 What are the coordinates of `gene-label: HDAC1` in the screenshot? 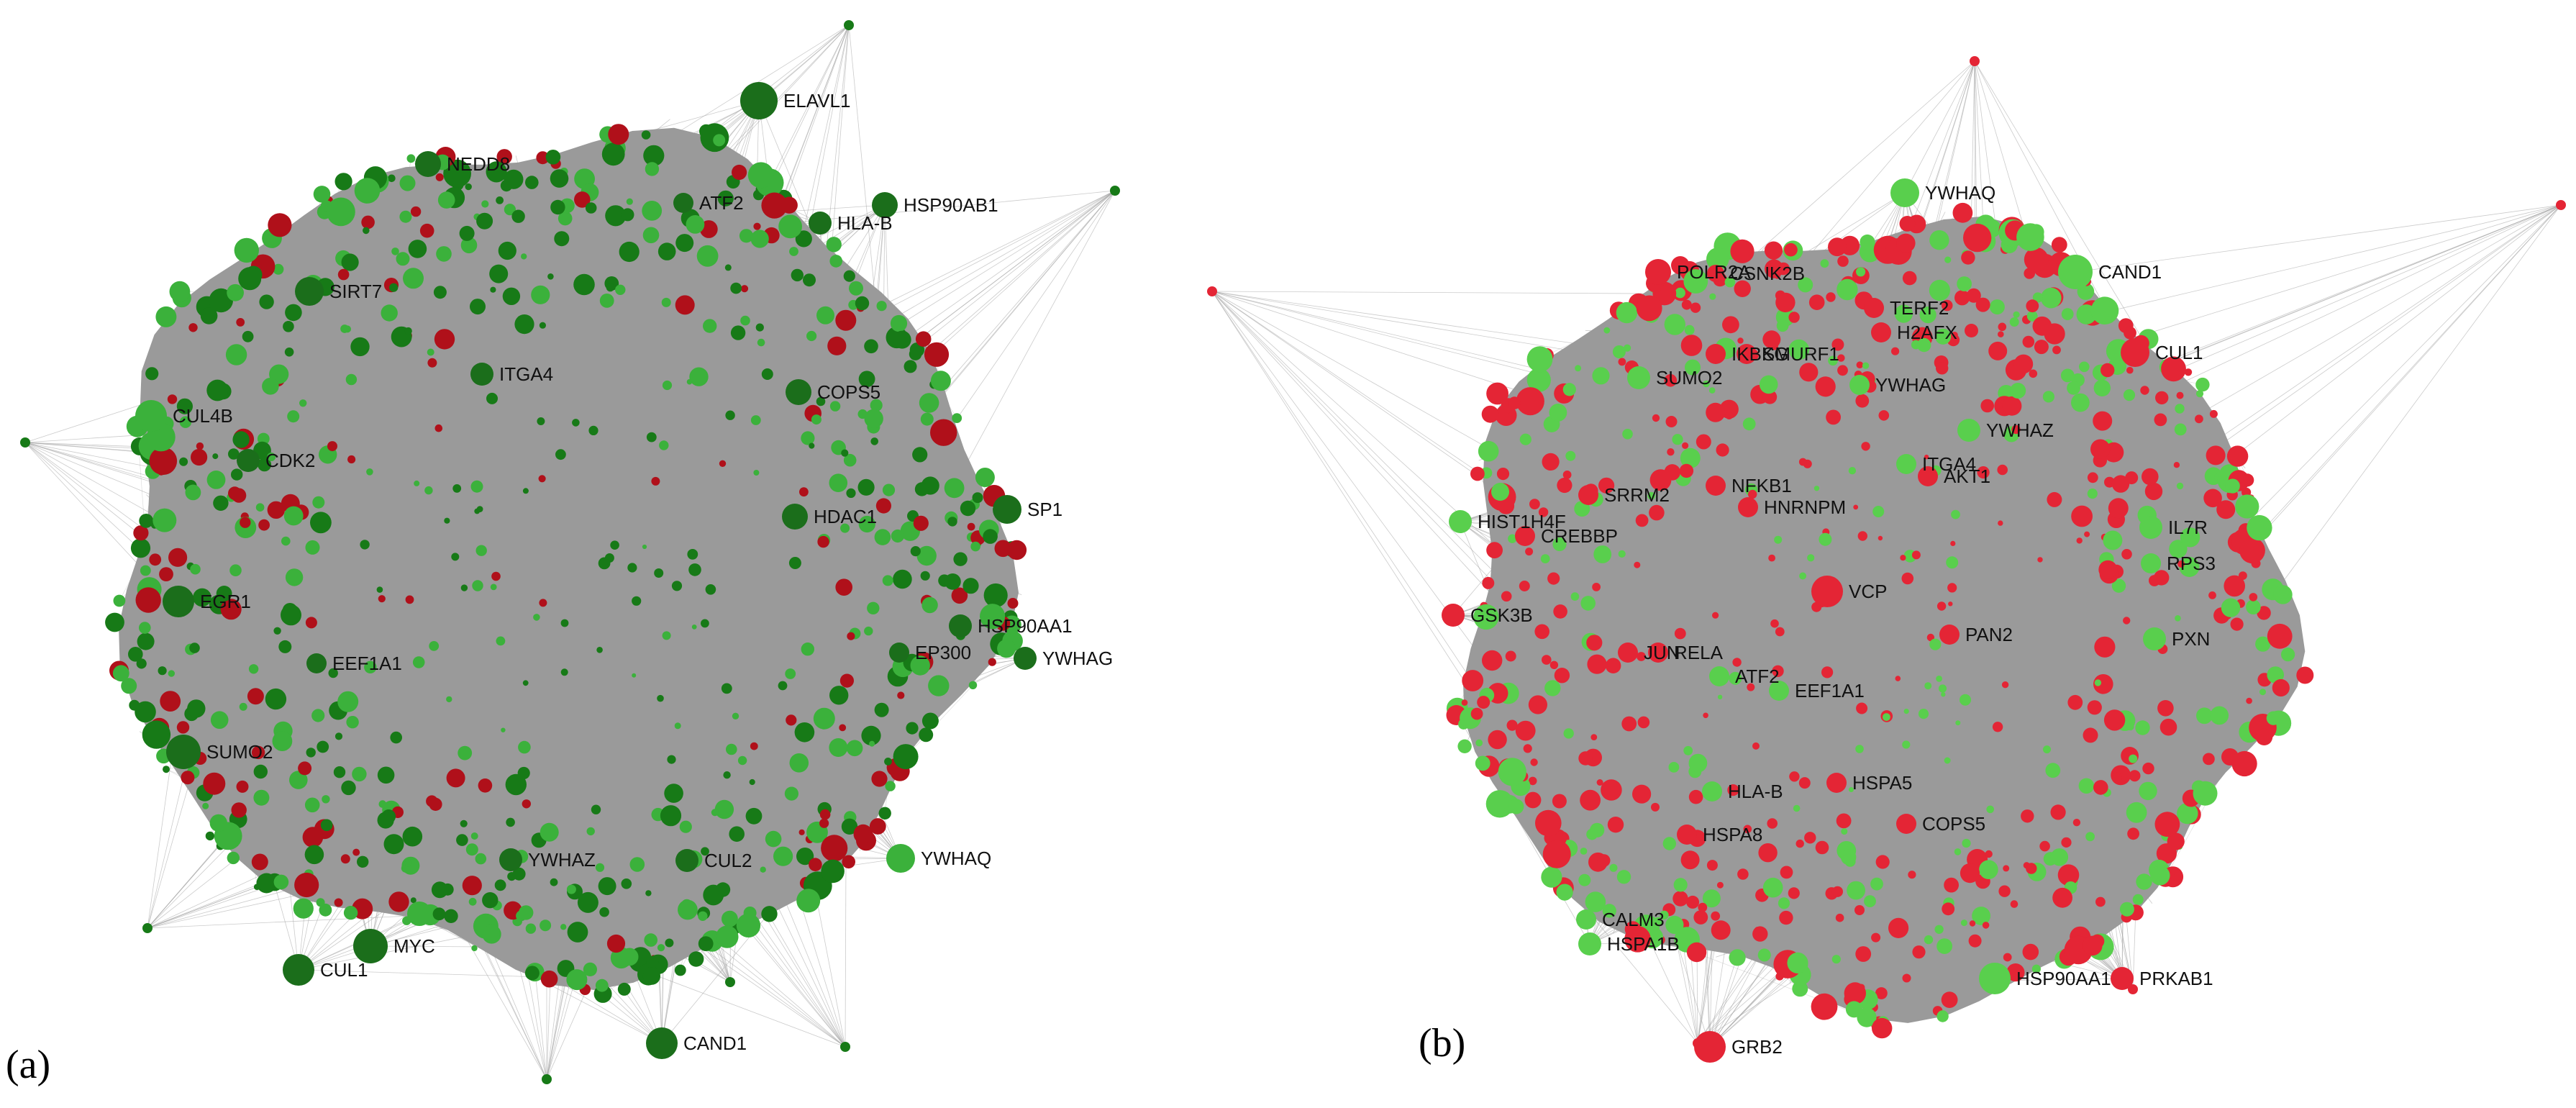 It's located at (845, 516).